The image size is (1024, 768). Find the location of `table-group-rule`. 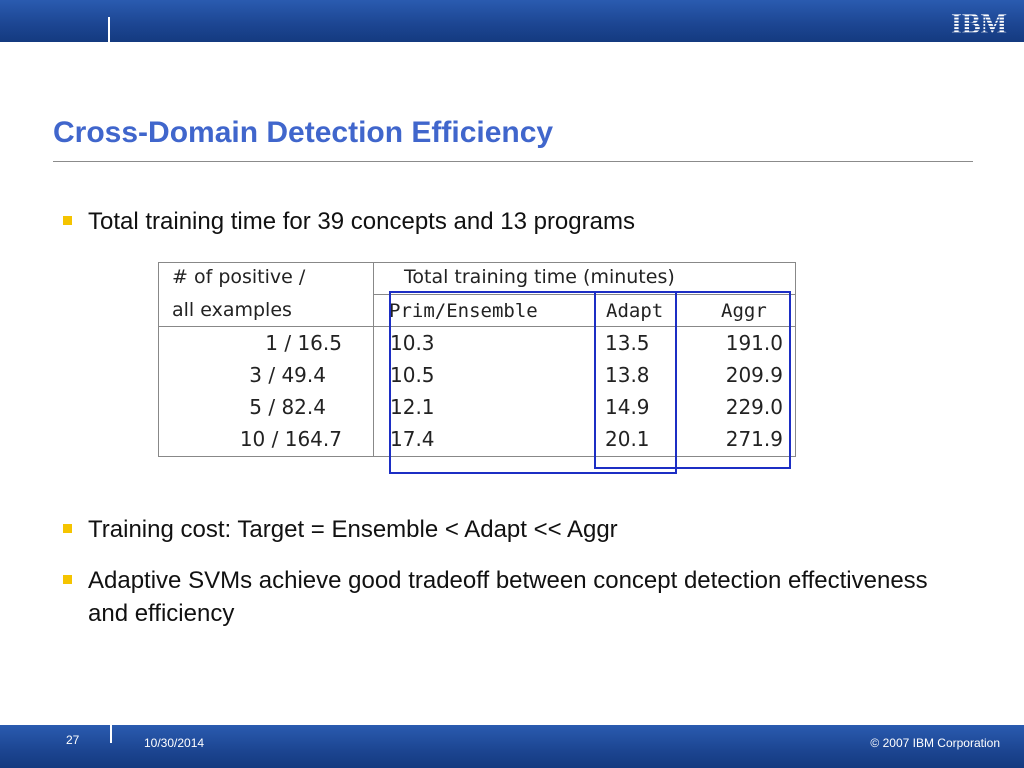

table-group-rule is located at coordinates (585, 294).